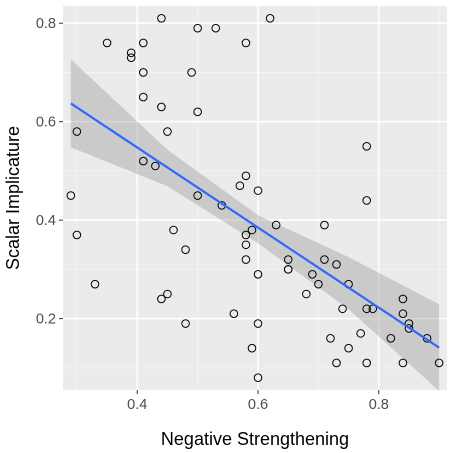 The width and height of the screenshot is (453, 453). What do you see at coordinates (379, 405) in the screenshot?
I see `x-tick-label: 0.8` at bounding box center [379, 405].